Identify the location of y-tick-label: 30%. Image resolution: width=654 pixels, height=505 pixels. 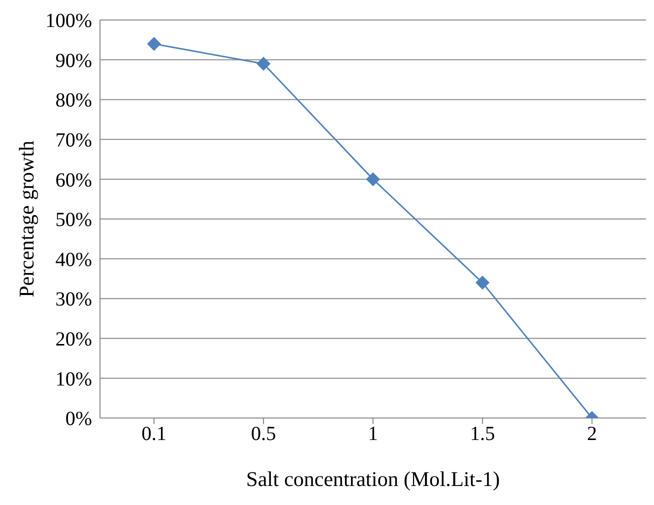
(73, 299).